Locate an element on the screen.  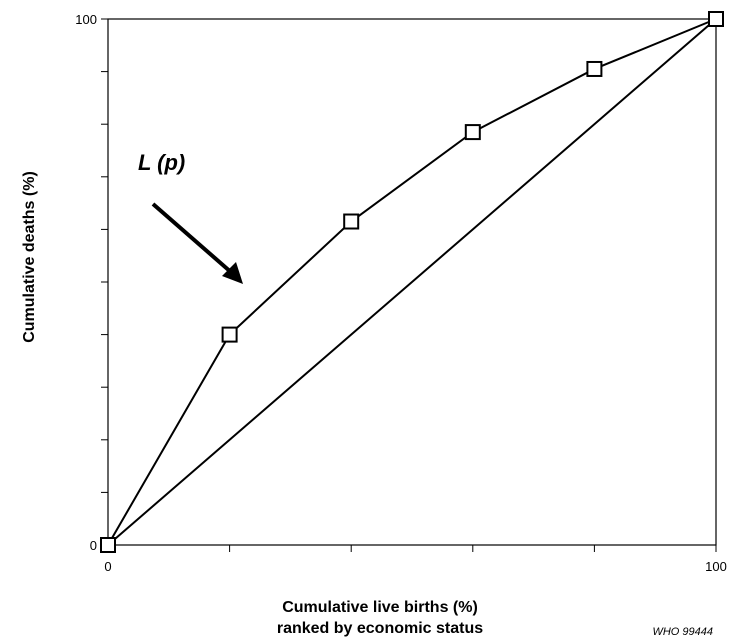
y-tick-label: 0 is located at coordinates (93, 545).